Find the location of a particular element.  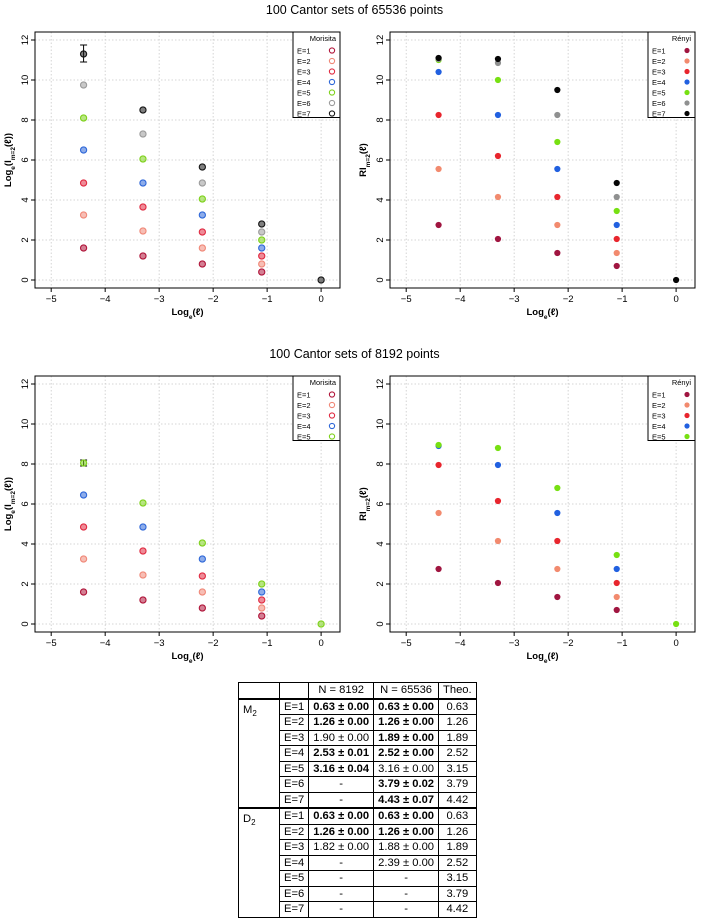

table-cell: E=6 is located at coordinates (294, 893).